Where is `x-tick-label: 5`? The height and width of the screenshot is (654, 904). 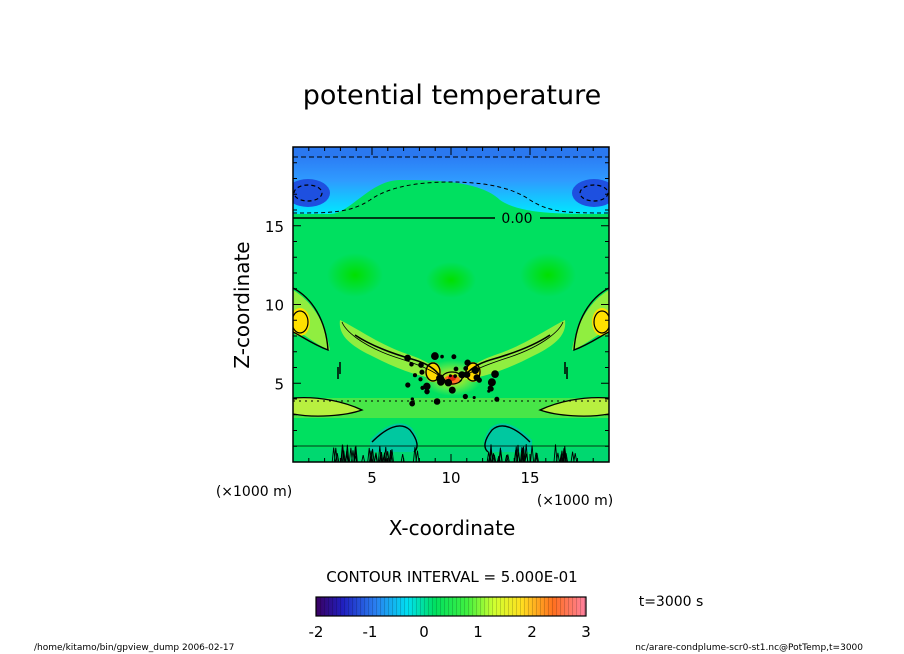 x-tick-label: 5 is located at coordinates (372, 478).